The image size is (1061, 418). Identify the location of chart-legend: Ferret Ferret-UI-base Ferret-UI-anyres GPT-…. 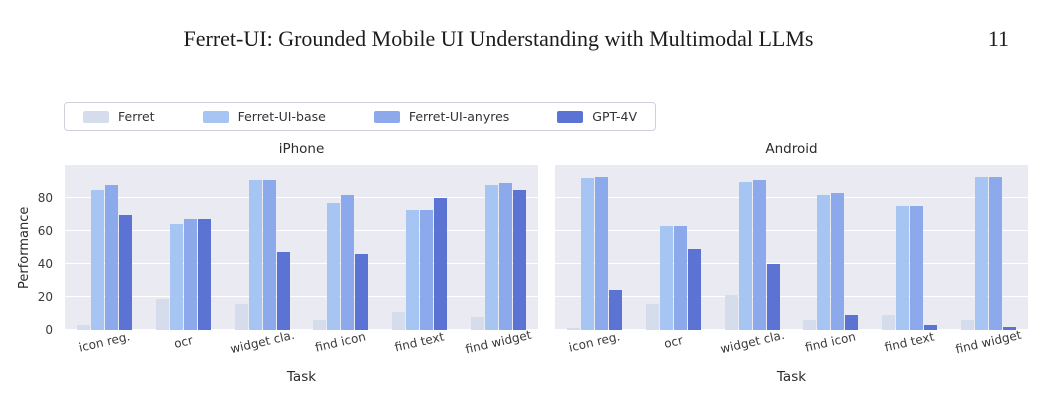
(360, 116).